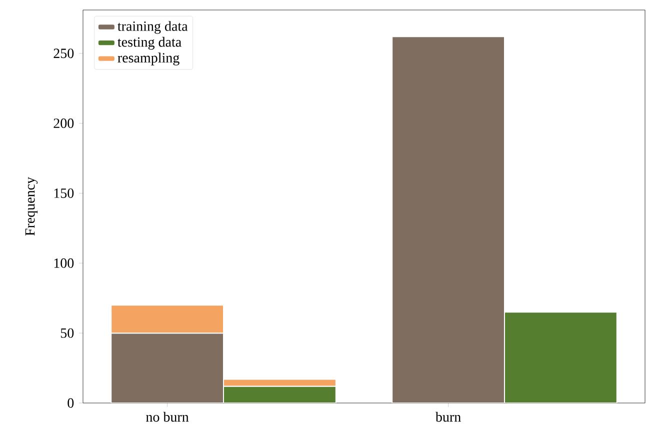 Image resolution: width=646 pixels, height=431 pixels. What do you see at coordinates (31, 206) in the screenshot?
I see `y-axis-title: Frequency` at bounding box center [31, 206].